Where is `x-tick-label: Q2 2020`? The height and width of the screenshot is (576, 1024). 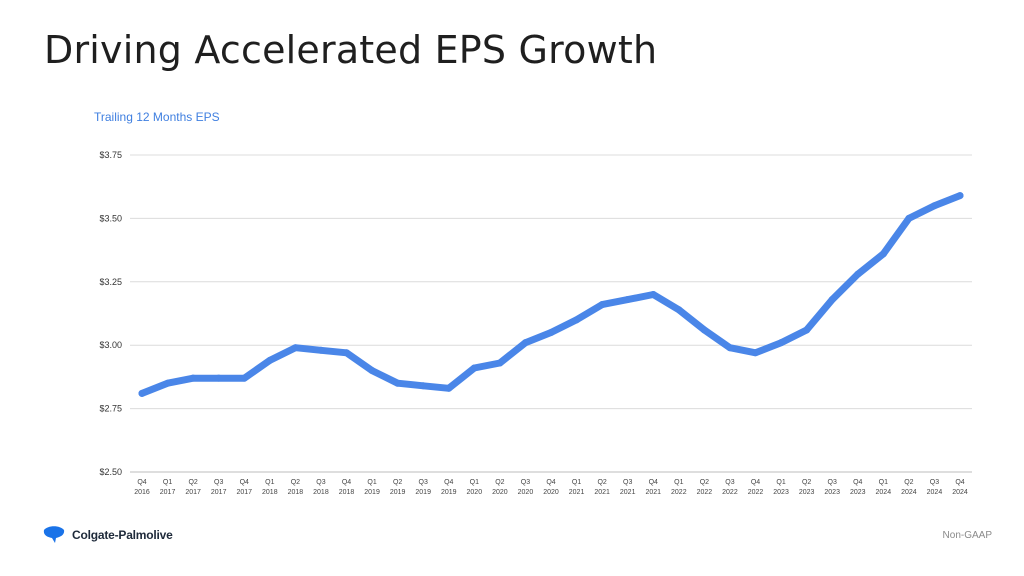
x-tick-label: Q2 2020 is located at coordinates (500, 487).